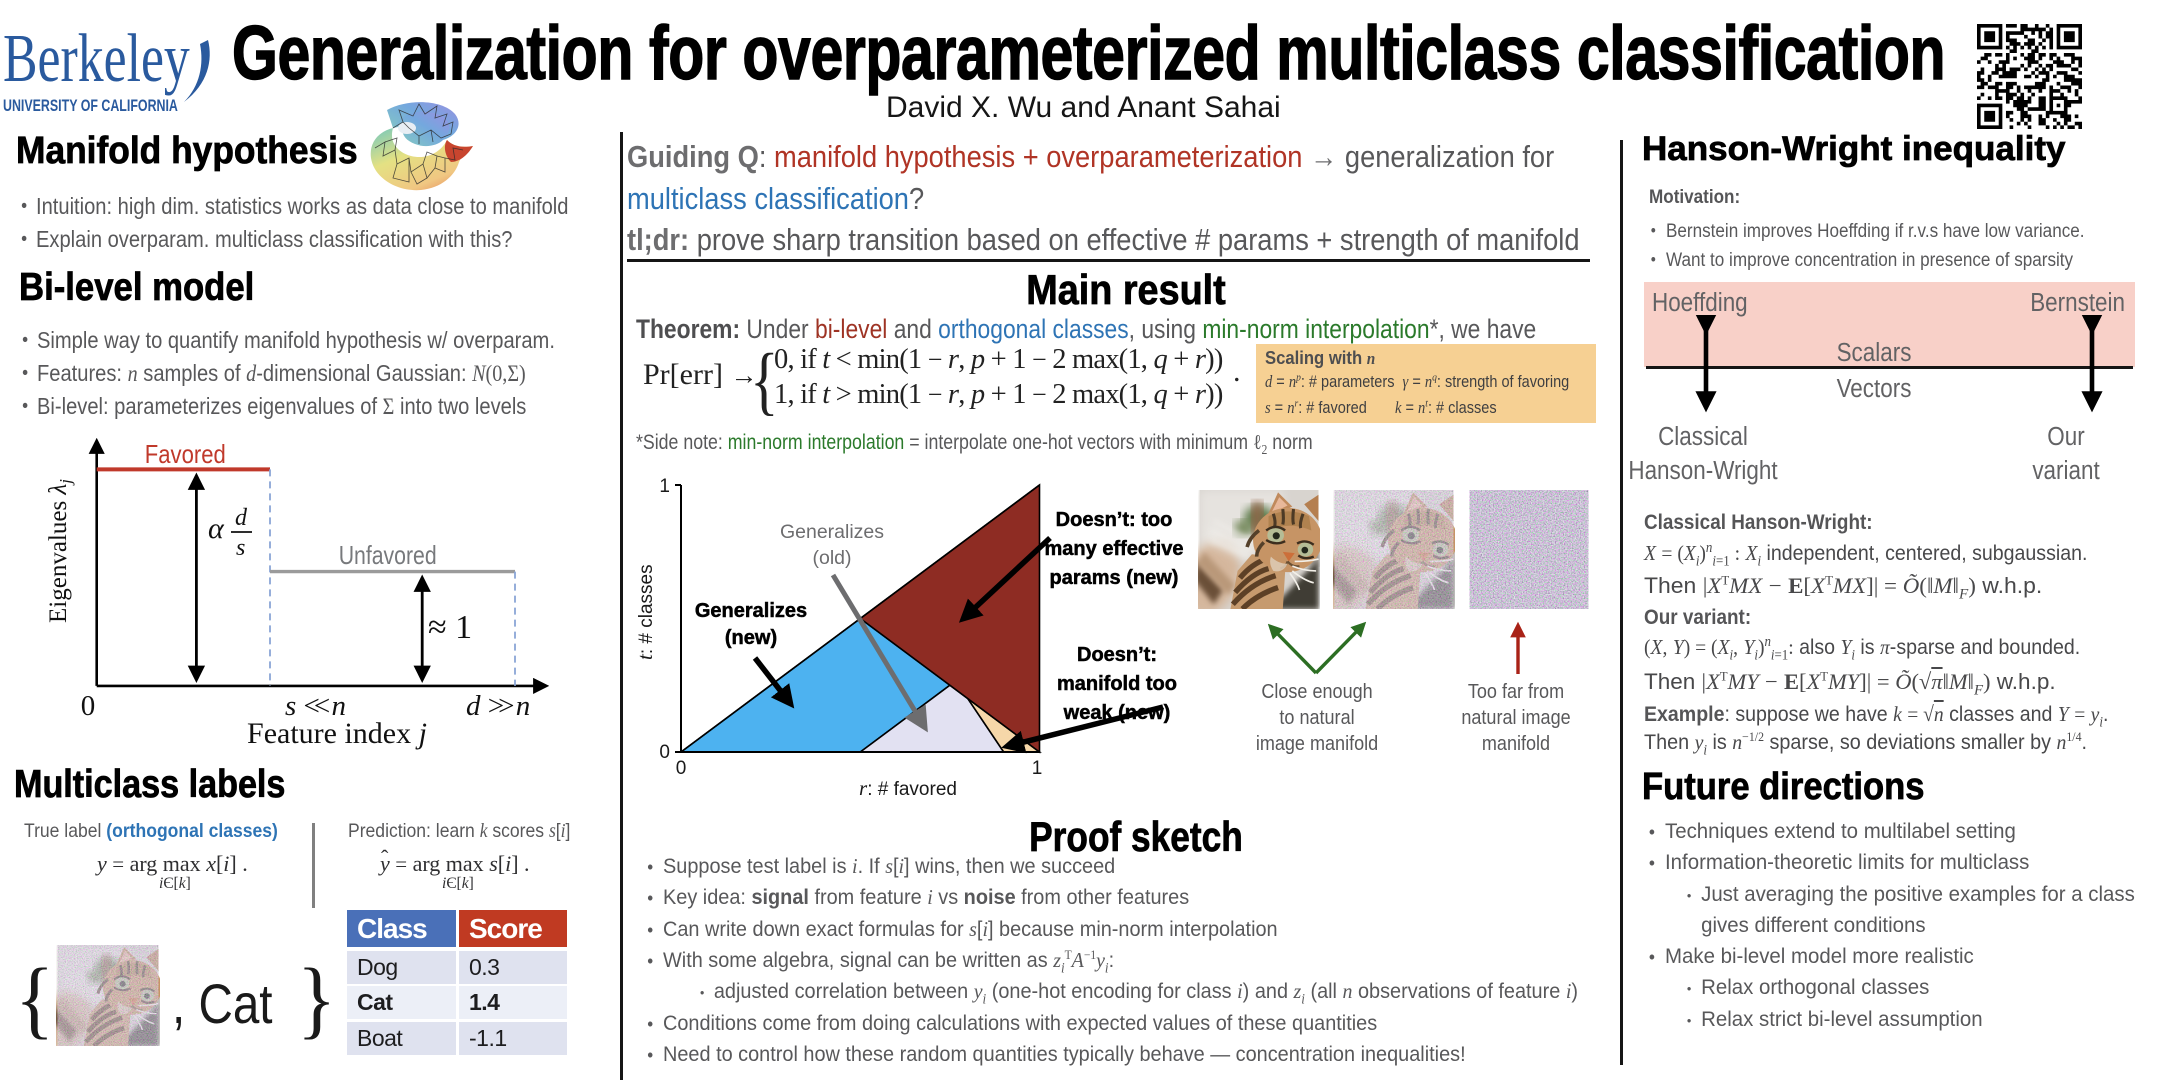 The height and width of the screenshot is (1080, 2160). I want to click on svg-text: Favored, so click(185, 454).